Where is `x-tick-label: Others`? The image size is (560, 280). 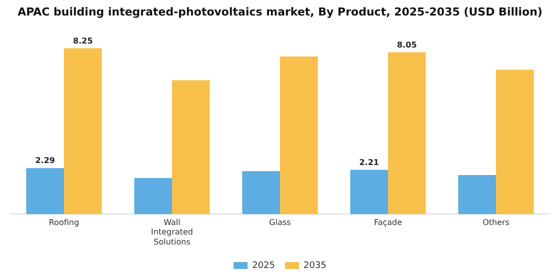
x-tick-label: Others is located at coordinates (496, 223).